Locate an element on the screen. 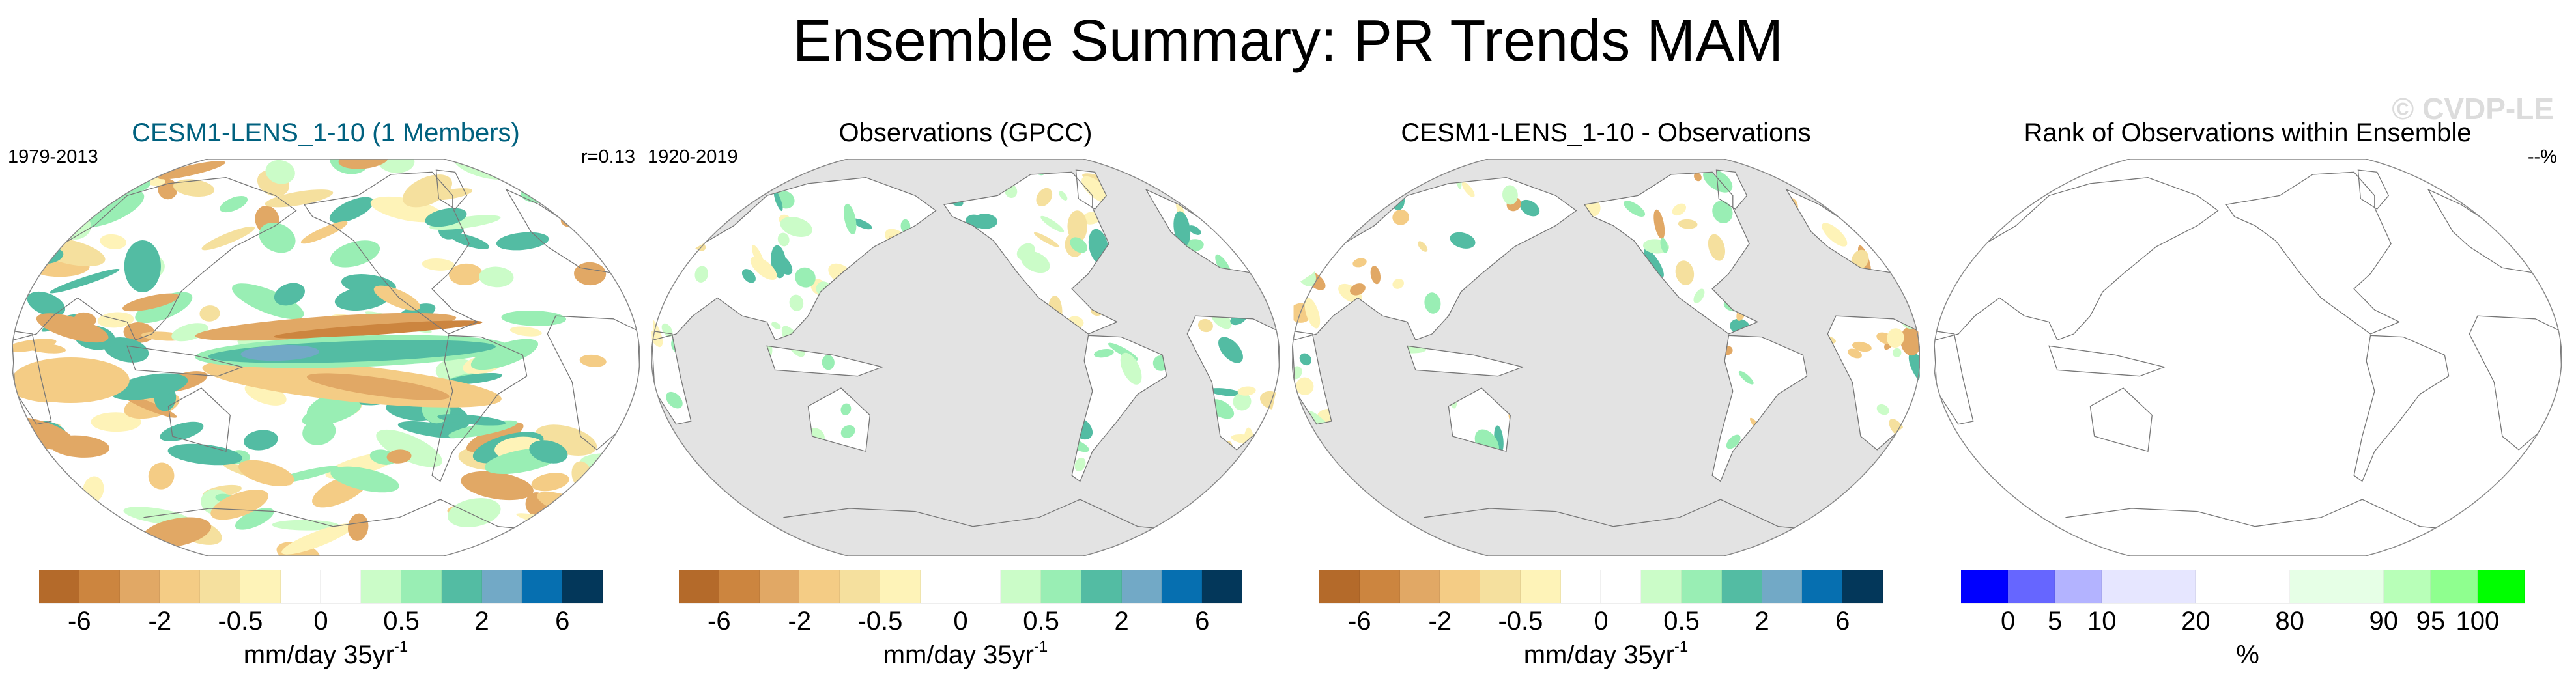 Image resolution: width=2576 pixels, height=681 pixels. colorbar-tick-label: 80 is located at coordinates (2289, 621).